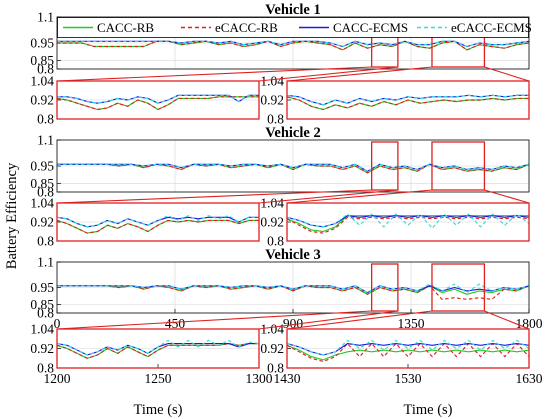  I want to click on series-line-cacc-ecms, so click(408, 221).